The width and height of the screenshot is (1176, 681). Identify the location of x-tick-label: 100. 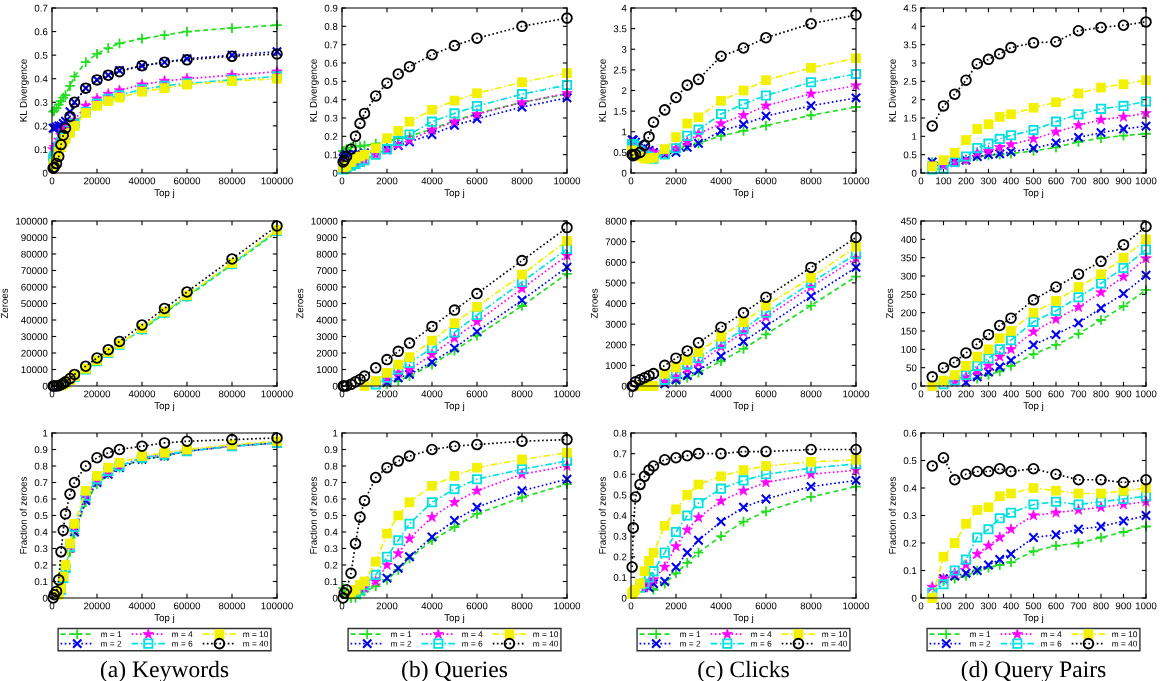
(944, 181).